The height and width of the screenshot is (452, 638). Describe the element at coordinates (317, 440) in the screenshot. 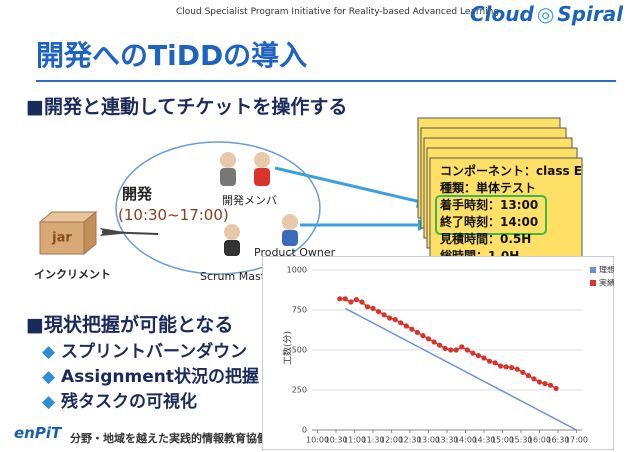

I see `x-tick-label: 10:00` at that location.